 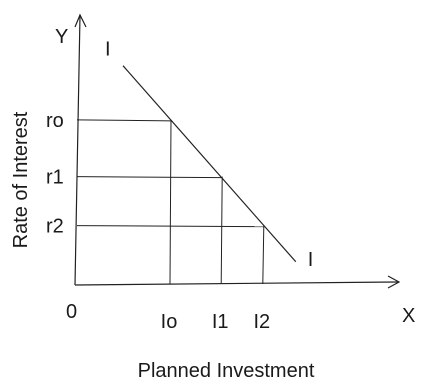 I want to click on y-tick-label-2: r2, so click(x=55, y=227).